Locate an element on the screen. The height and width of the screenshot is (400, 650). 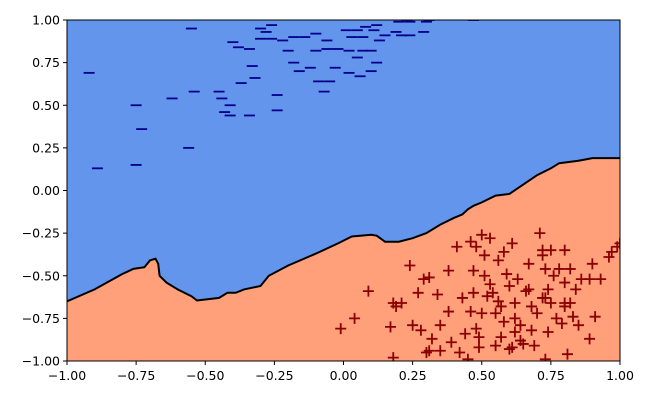
y-tick-label: −0.25 is located at coordinates (41, 233).